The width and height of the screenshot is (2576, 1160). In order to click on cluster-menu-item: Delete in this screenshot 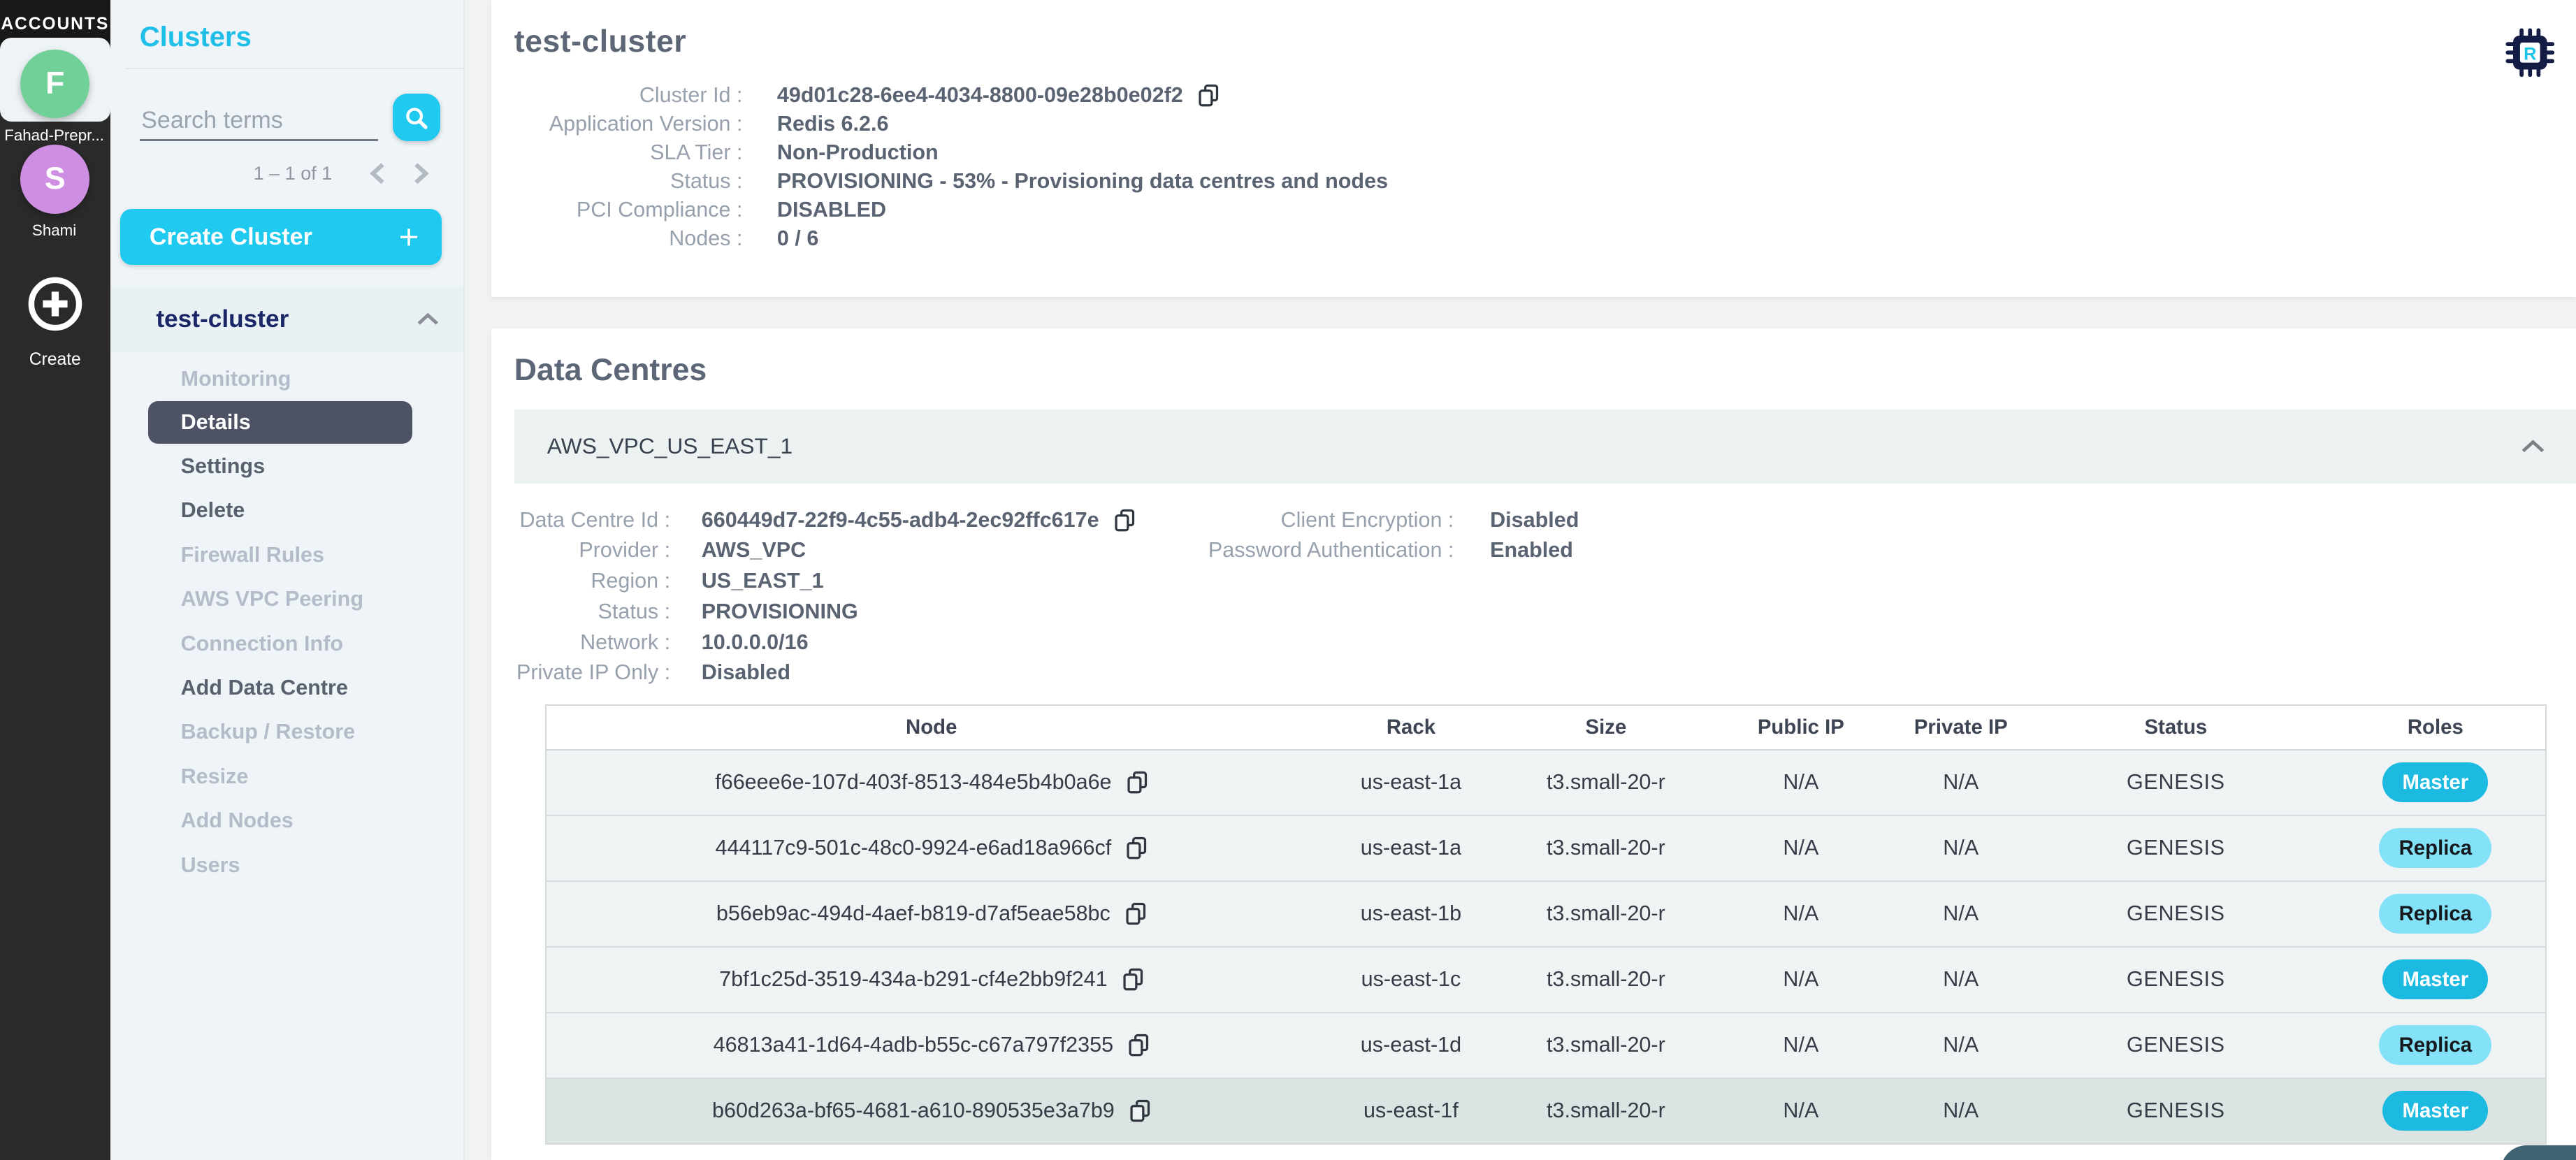, I will do `click(212, 511)`.